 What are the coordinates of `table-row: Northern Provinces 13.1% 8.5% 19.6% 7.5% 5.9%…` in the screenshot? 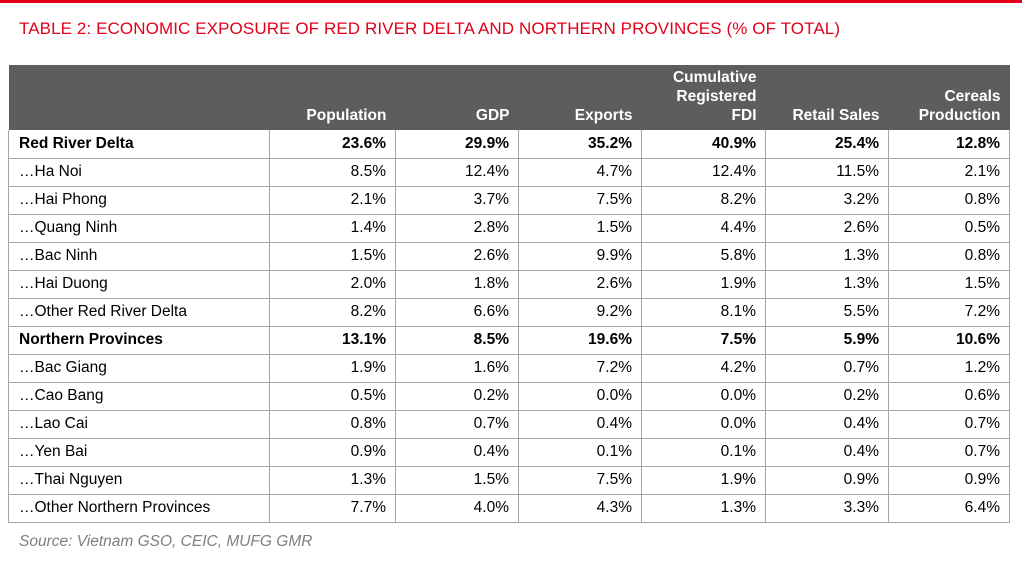 It's located at (509, 340).